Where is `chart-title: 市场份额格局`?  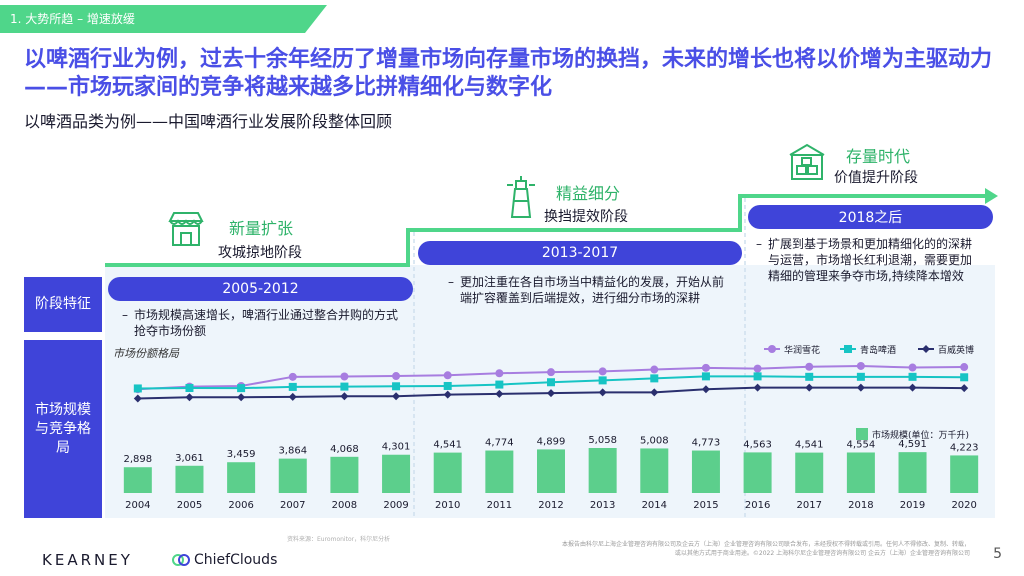
chart-title: 市场份额格局 is located at coordinates (146, 353).